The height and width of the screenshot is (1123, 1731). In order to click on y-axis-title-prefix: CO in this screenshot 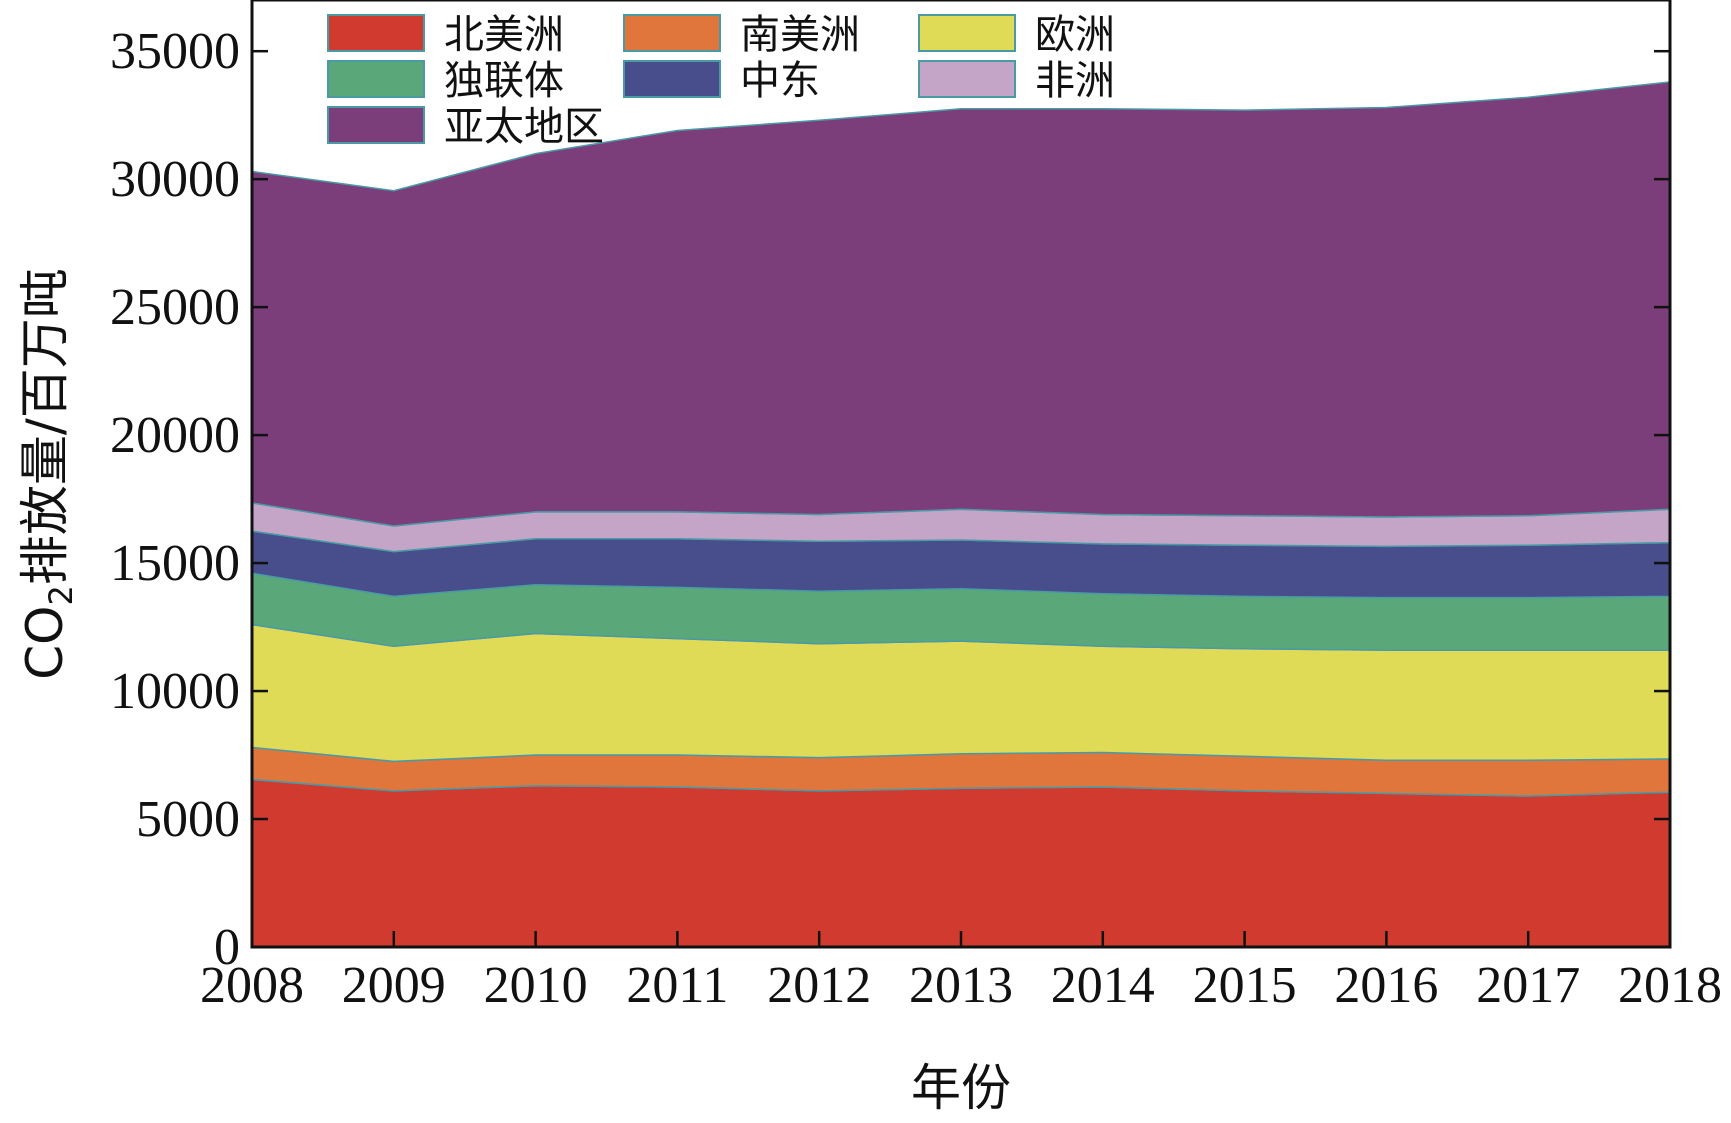, I will do `click(45, 642)`.